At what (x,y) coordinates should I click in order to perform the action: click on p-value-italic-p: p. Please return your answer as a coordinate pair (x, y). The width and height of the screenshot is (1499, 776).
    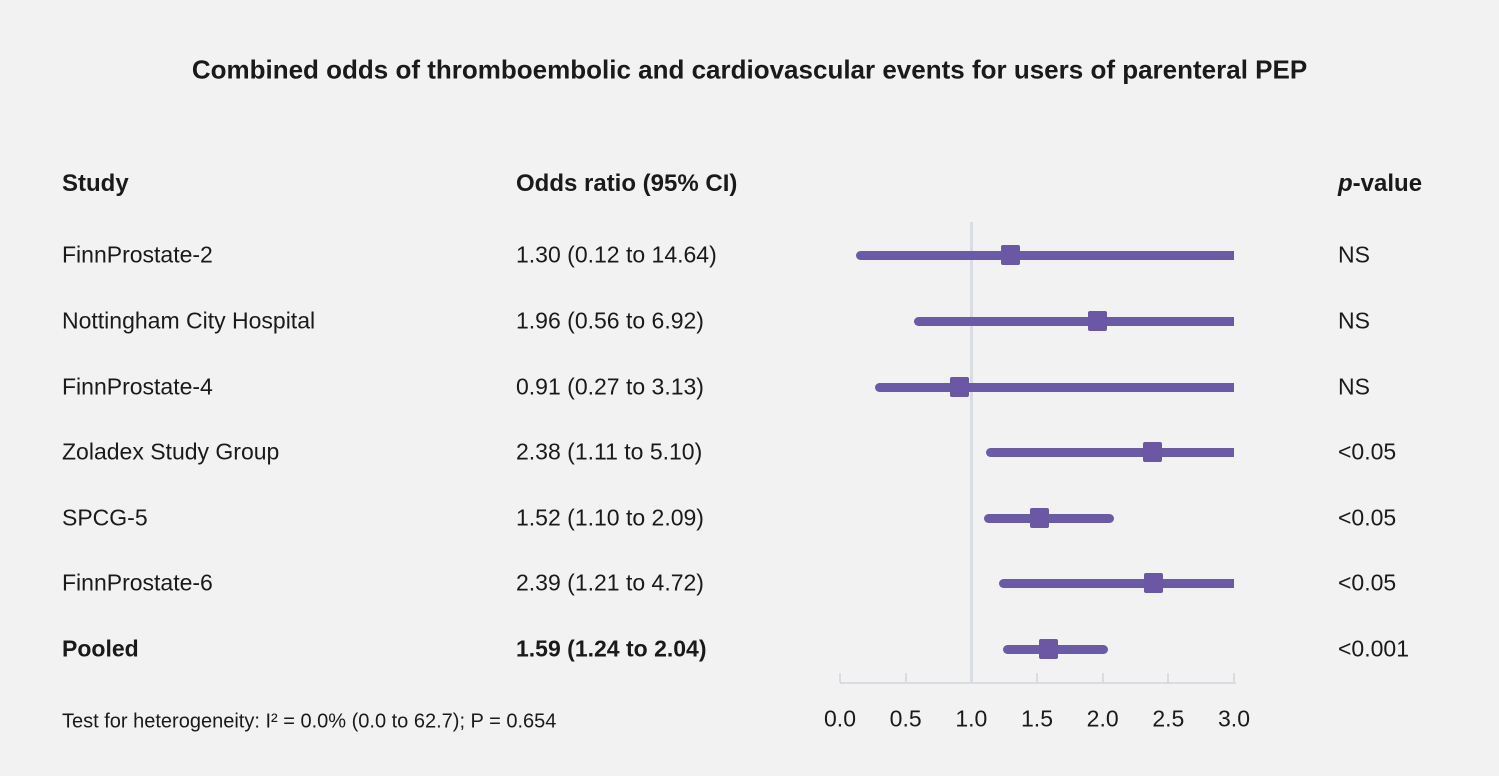
    Looking at the image, I should click on (1345, 183).